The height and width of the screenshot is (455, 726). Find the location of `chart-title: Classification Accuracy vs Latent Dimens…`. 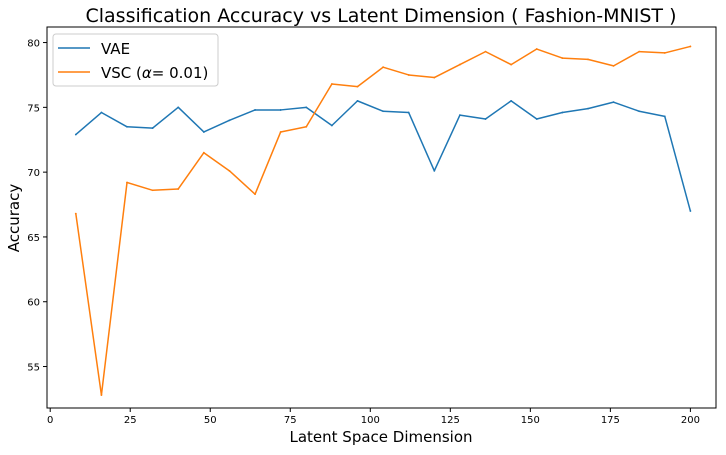

chart-title: Classification Accuracy vs Latent Dimens… is located at coordinates (380, 16).